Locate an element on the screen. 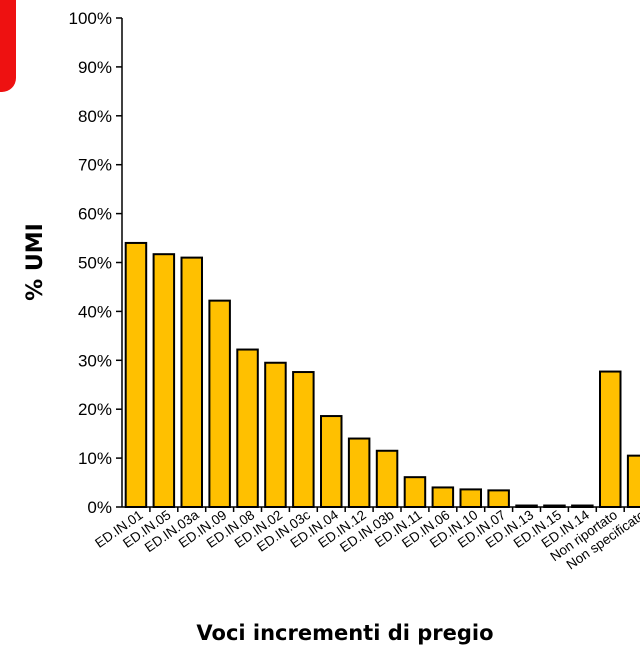  bar-ed-in-03c is located at coordinates (303, 440).